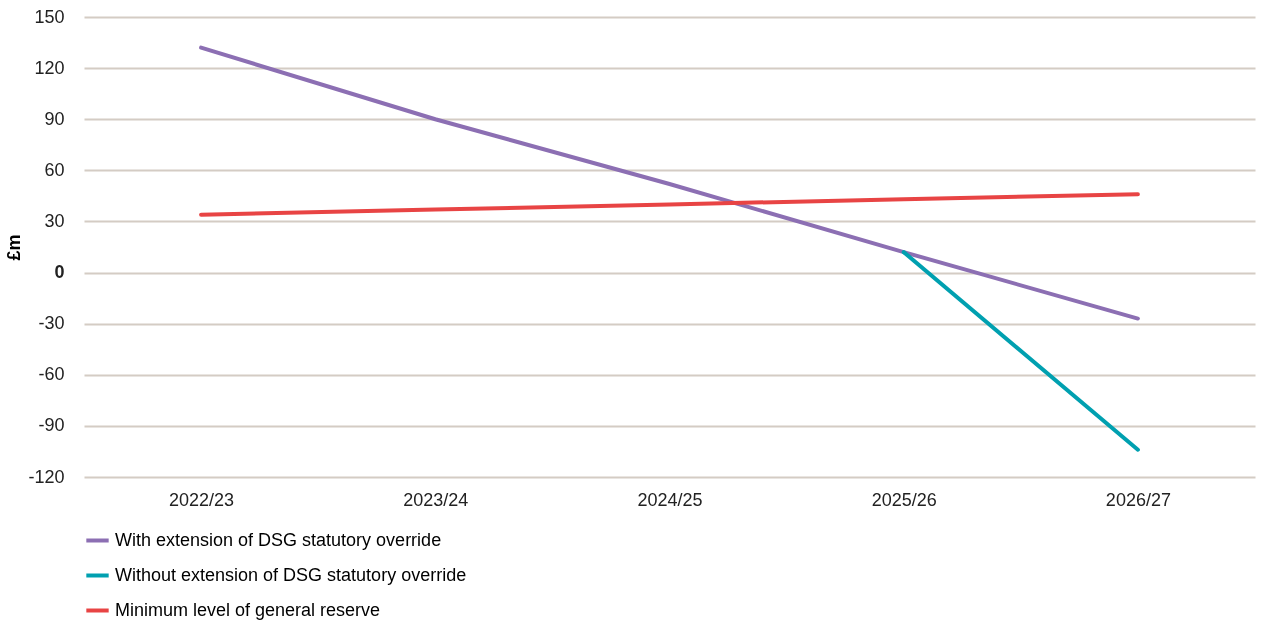  Describe the element at coordinates (202, 499) in the screenshot. I see `x-tick-label: 2022/23` at that location.